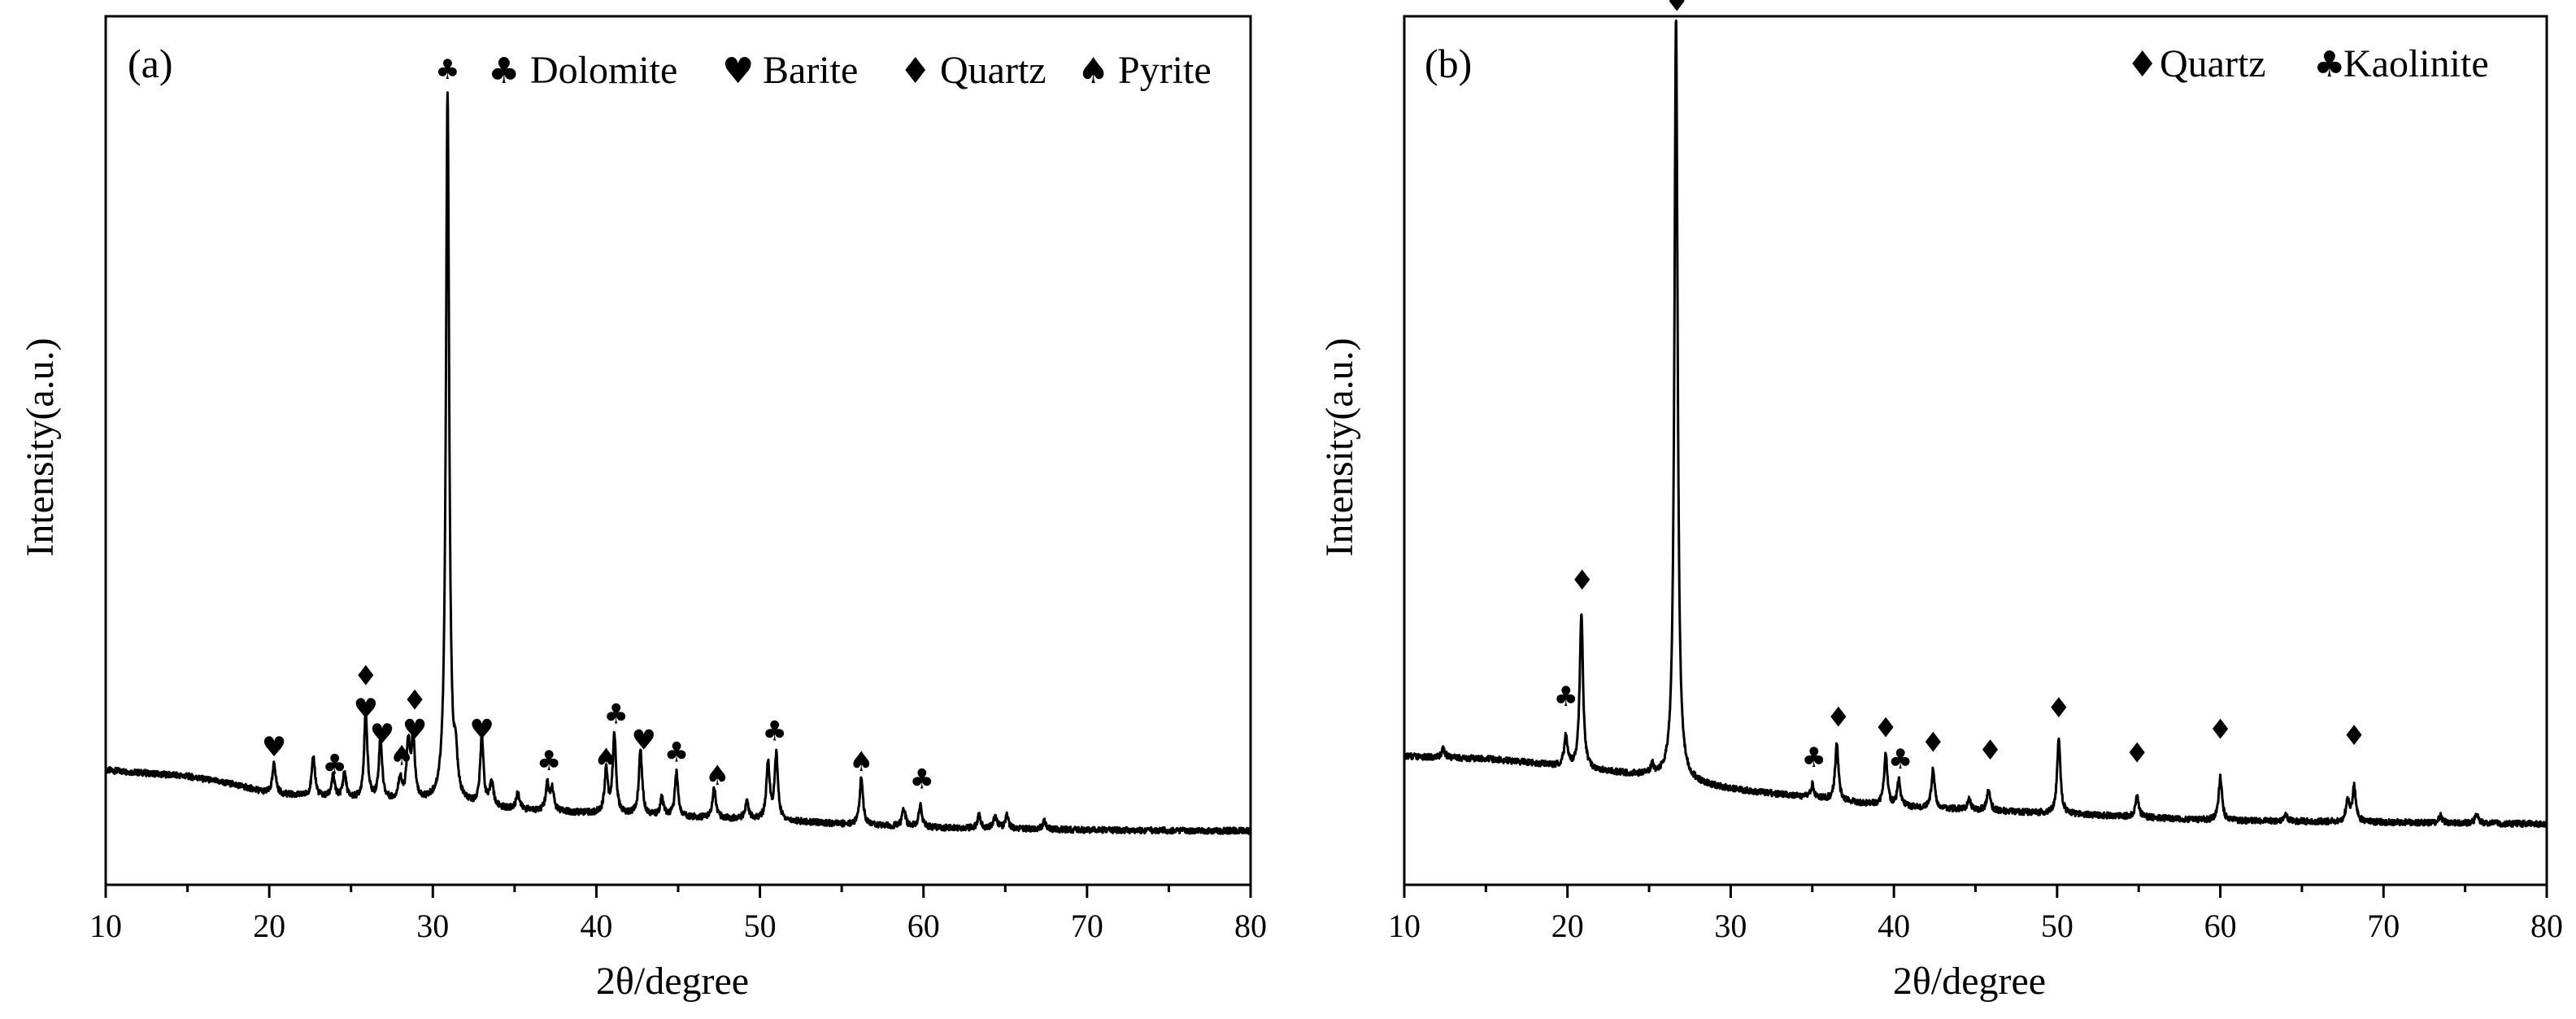  I want to click on legend-label-pyrite: Pyrite, so click(1165, 70).